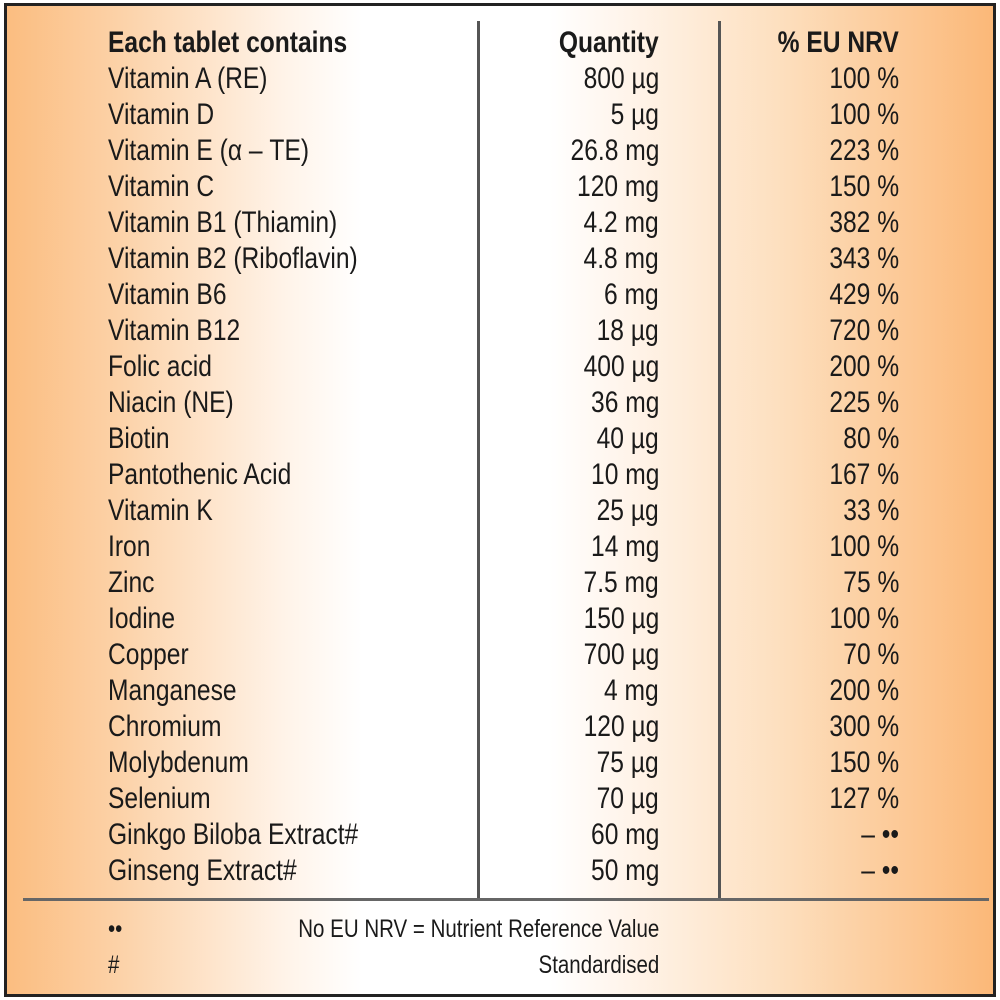 The width and height of the screenshot is (1000, 1000). Describe the element at coordinates (864, 402) in the screenshot. I see `nutrient-nrv: 225 %` at that location.